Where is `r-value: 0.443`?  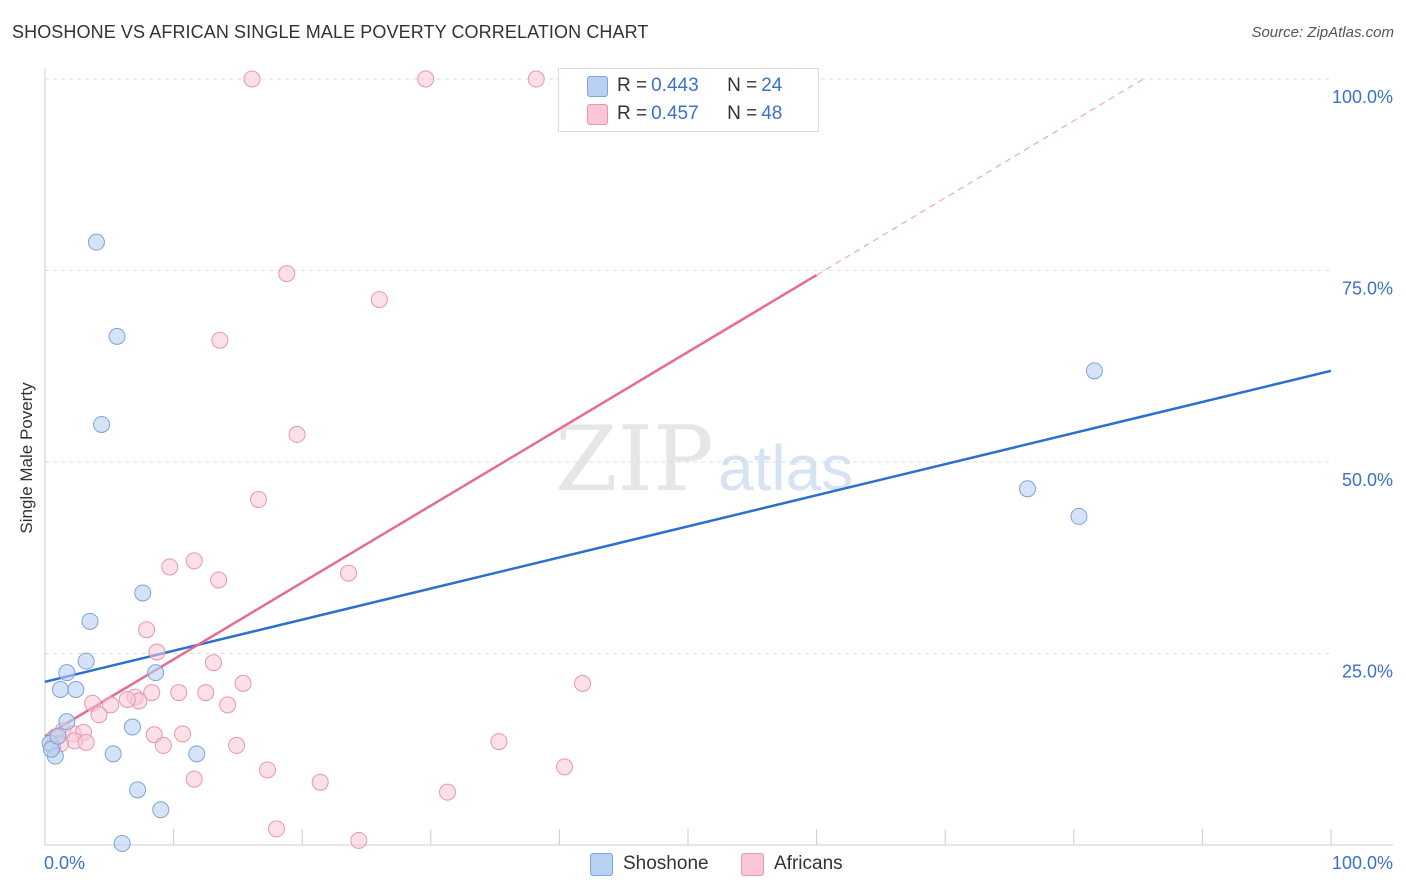
r-value: 0.443 is located at coordinates (675, 85).